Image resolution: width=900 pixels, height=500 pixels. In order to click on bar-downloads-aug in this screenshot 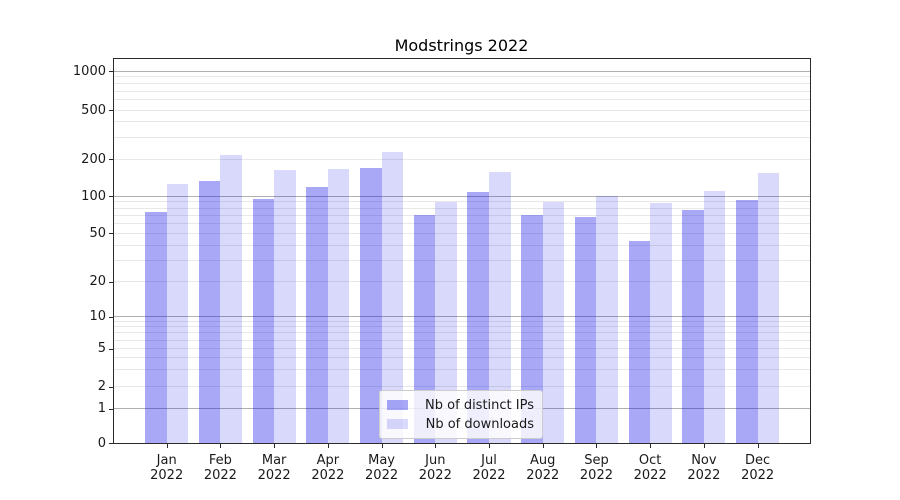, I will do `click(553, 322)`.